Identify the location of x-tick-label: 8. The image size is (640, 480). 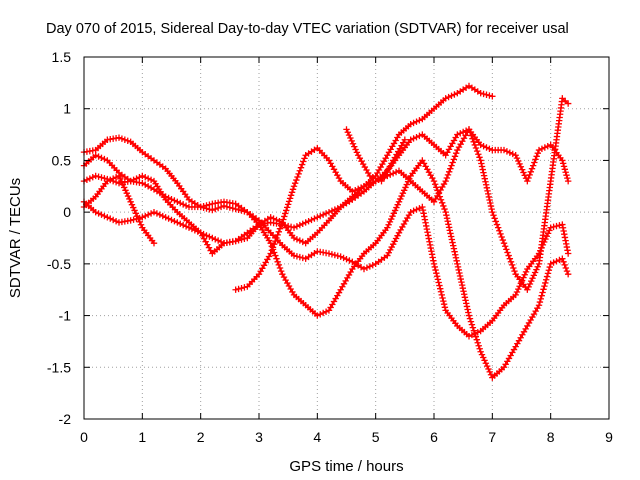
(551, 437).